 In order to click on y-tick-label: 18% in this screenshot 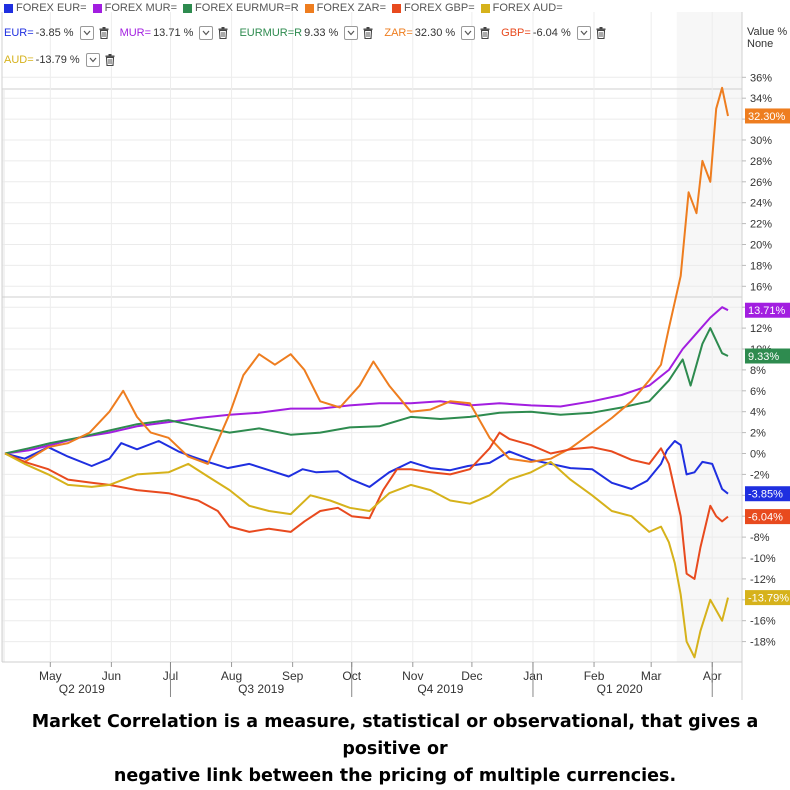, I will do `click(761, 266)`.